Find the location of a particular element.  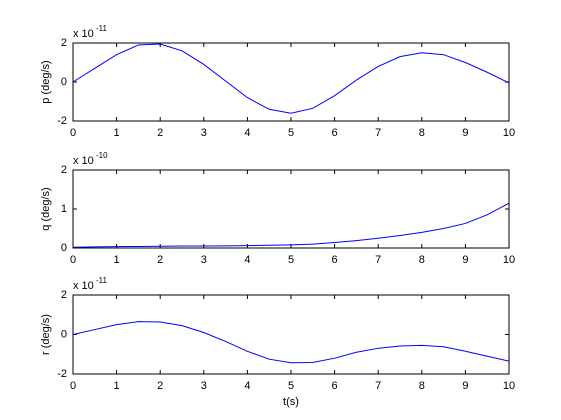

y-axis-label: r (deg/s) is located at coordinates (46, 334).